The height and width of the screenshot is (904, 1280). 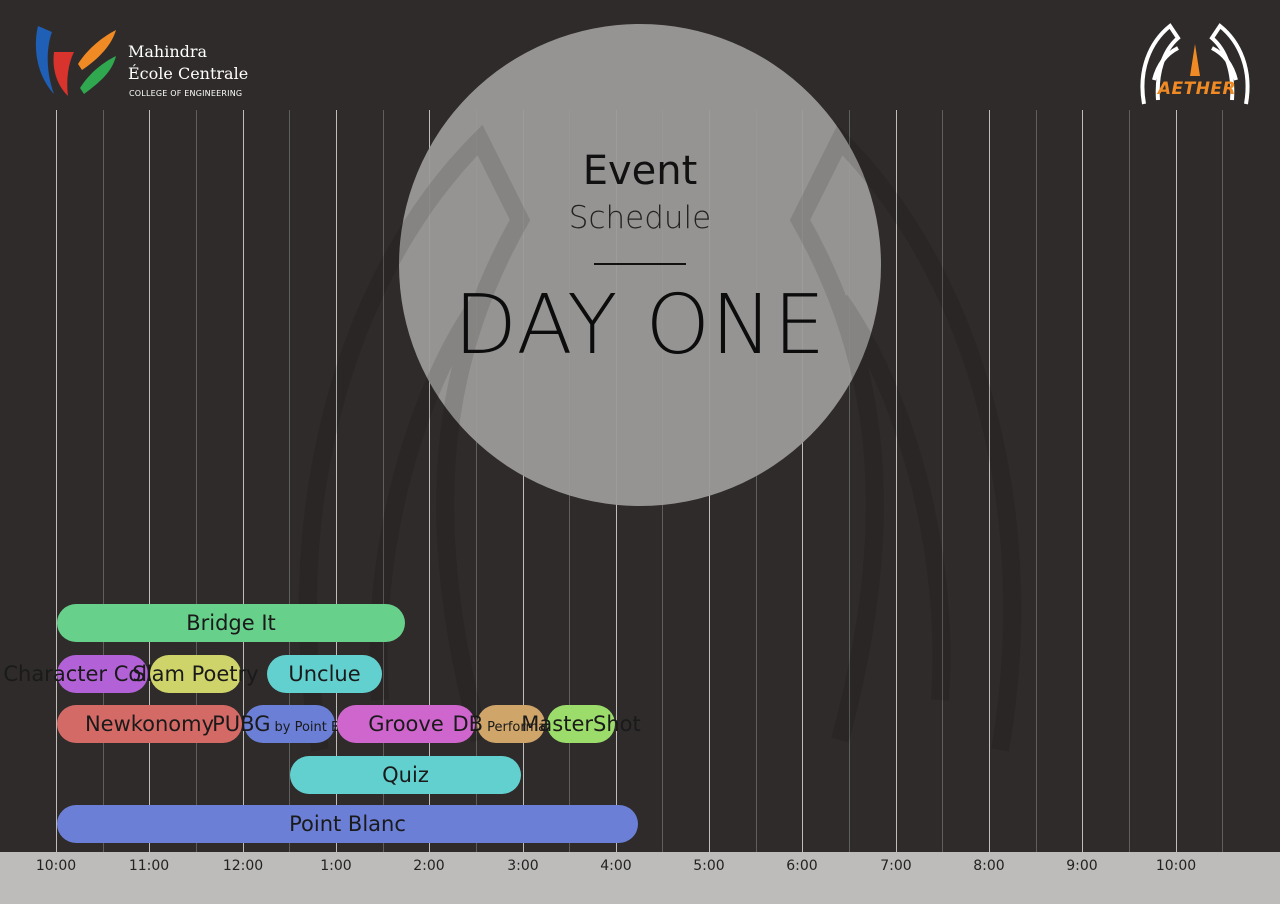 I want to click on time-tick-label: 2:00, so click(x=429, y=866).